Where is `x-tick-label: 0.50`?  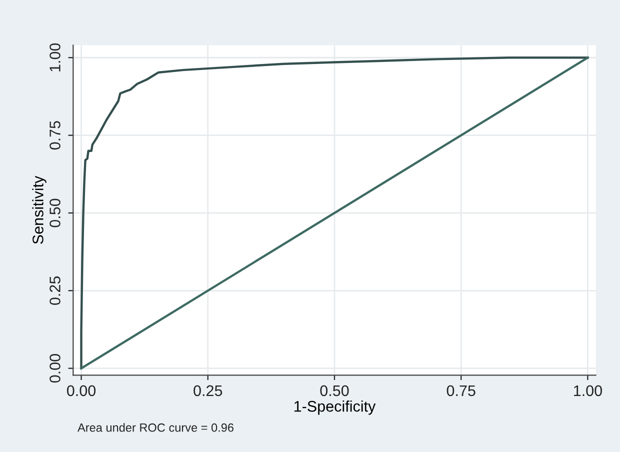
x-tick-label: 0.50 is located at coordinates (334, 390).